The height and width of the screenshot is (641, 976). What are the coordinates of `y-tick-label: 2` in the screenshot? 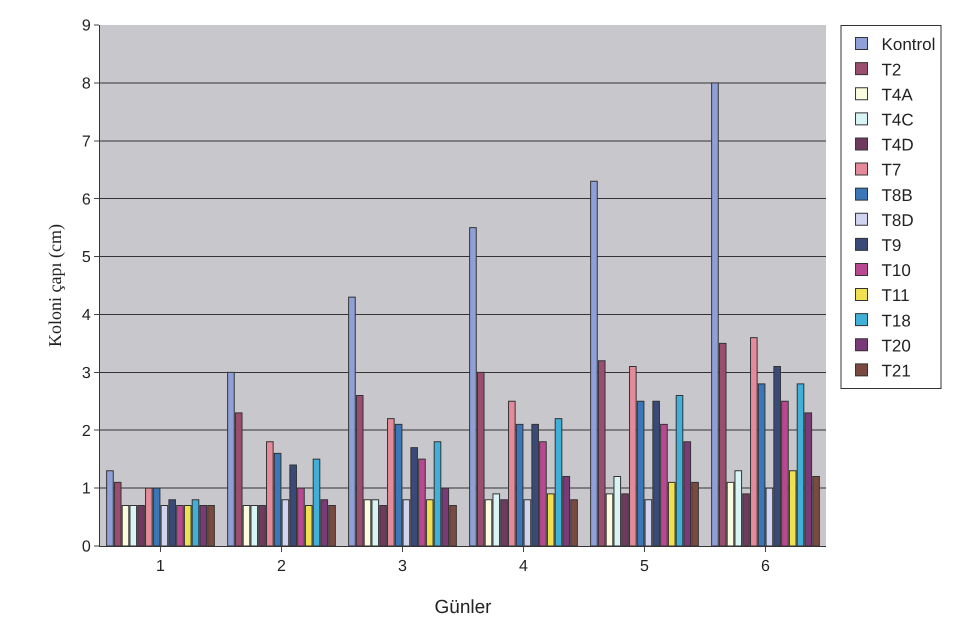 It's located at (86, 431).